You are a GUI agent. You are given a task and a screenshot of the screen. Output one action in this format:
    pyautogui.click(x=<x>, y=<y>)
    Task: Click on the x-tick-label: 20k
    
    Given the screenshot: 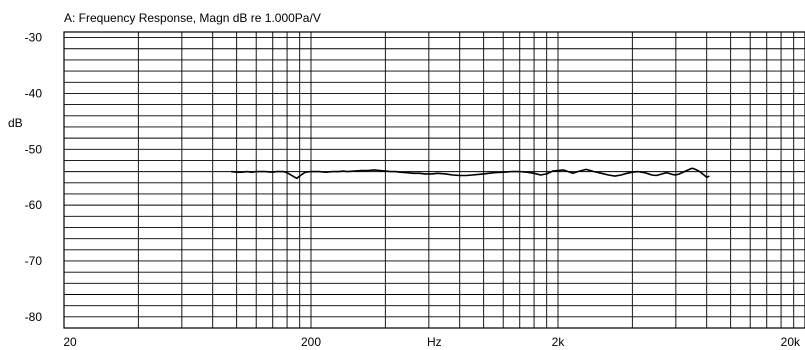 What is the action you would take?
    pyautogui.click(x=791, y=342)
    